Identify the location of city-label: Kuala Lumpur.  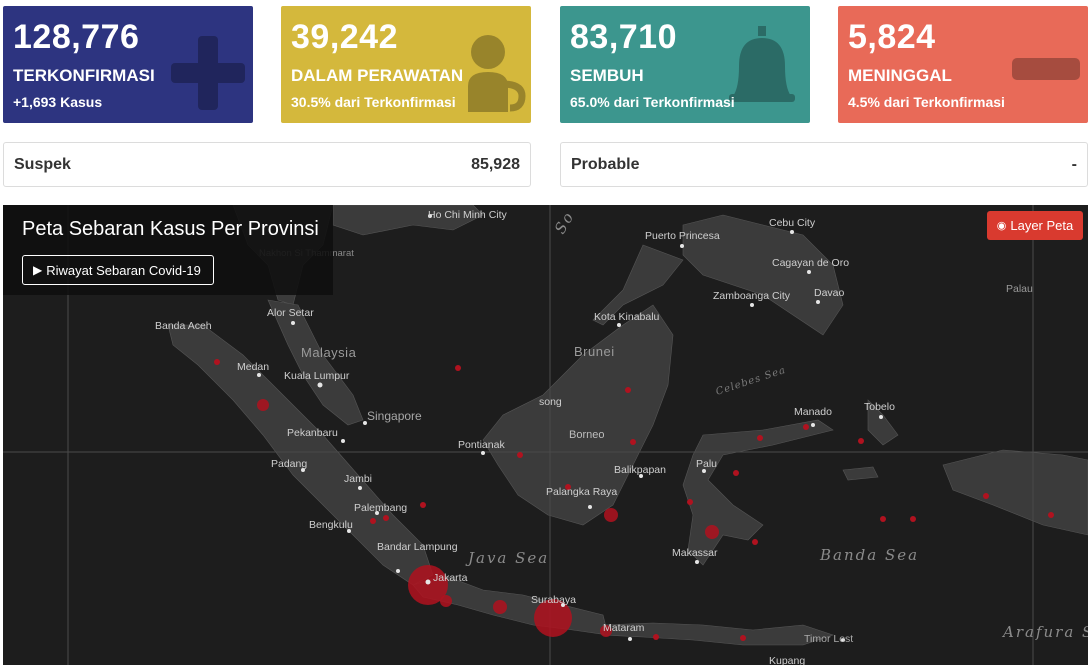
(317, 376).